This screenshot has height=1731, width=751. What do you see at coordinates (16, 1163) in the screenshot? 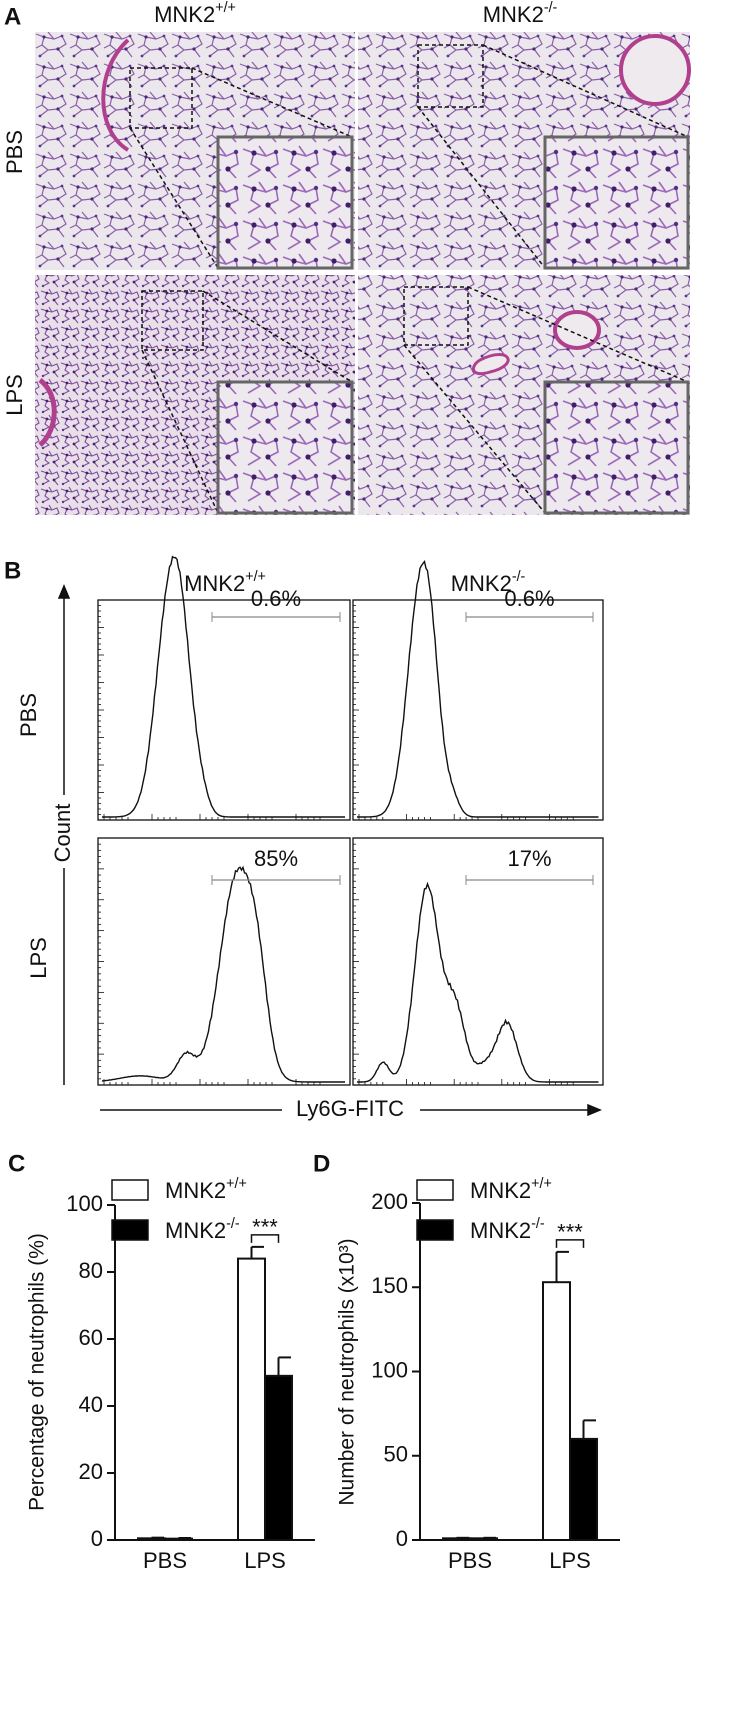
I see `panel-label: C` at bounding box center [16, 1163].